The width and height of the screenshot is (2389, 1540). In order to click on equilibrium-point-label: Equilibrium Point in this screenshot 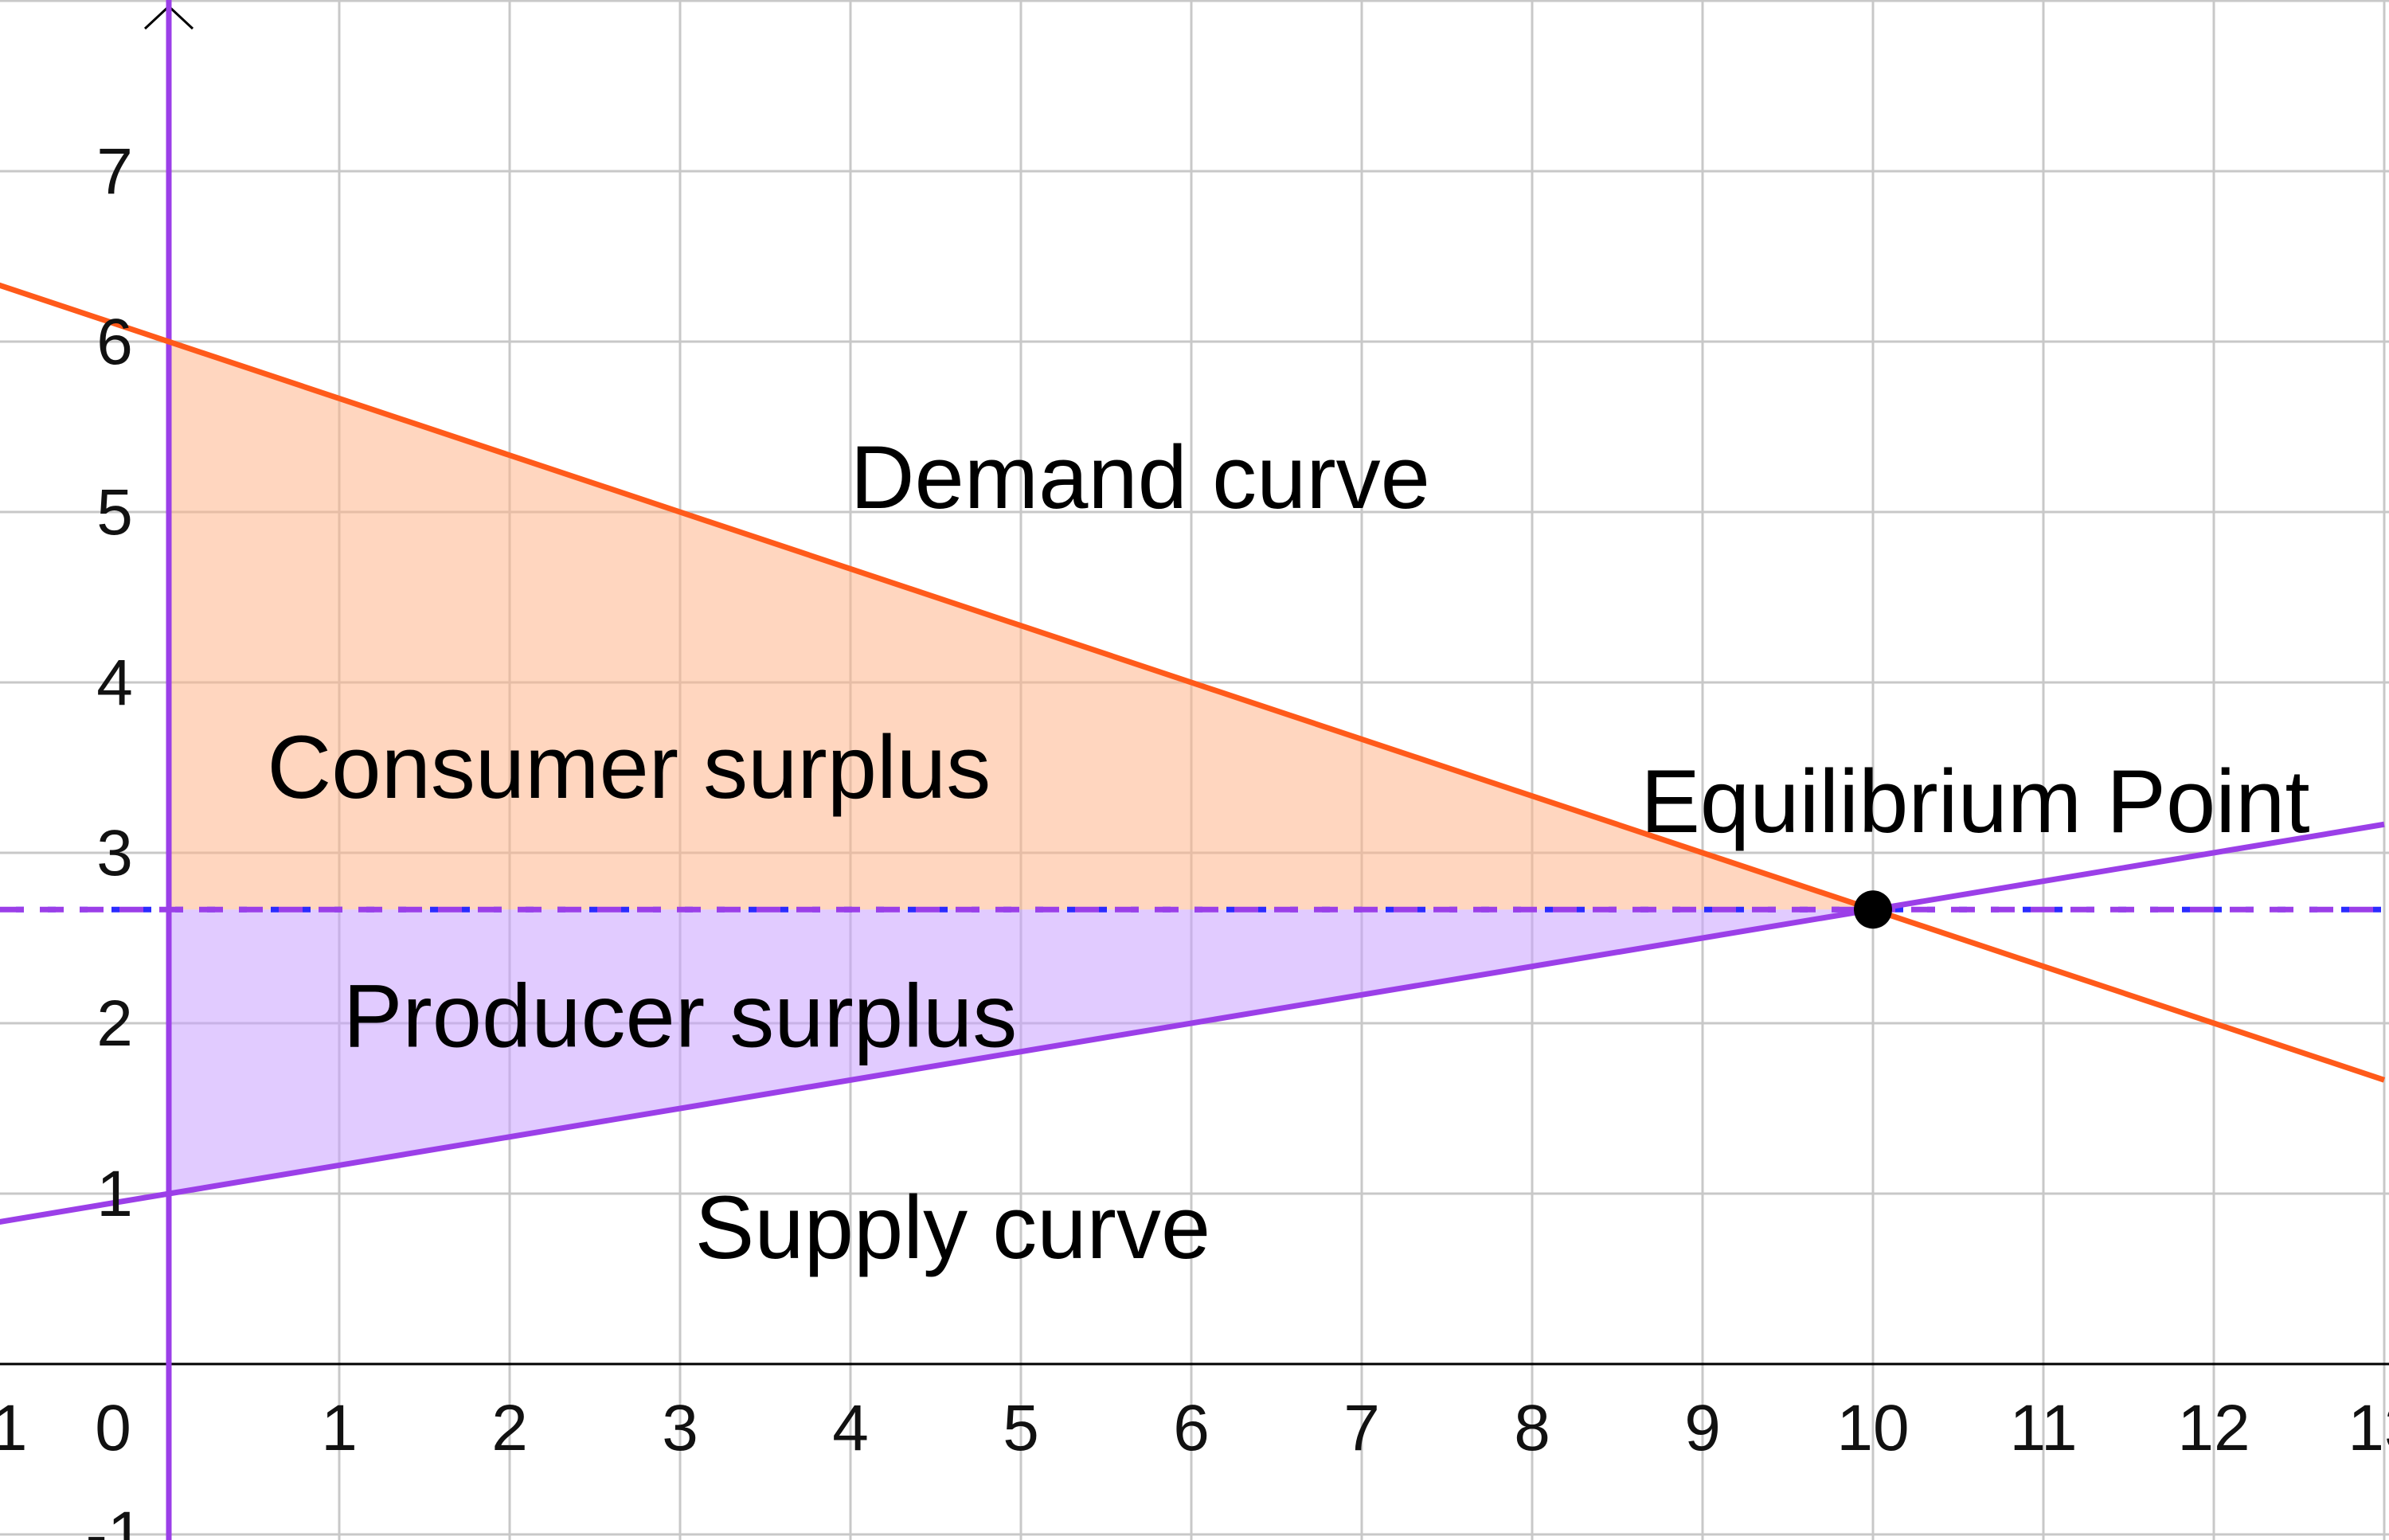, I will do `click(1975, 801)`.